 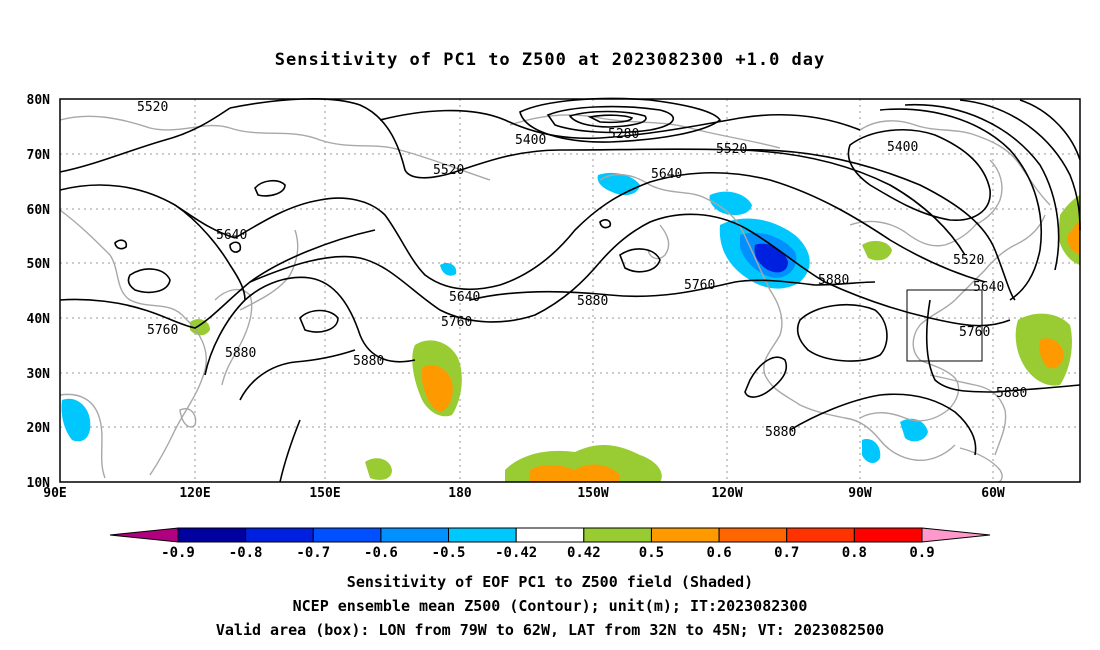 I want to click on lon-tick-label: 150E, so click(x=324, y=493).